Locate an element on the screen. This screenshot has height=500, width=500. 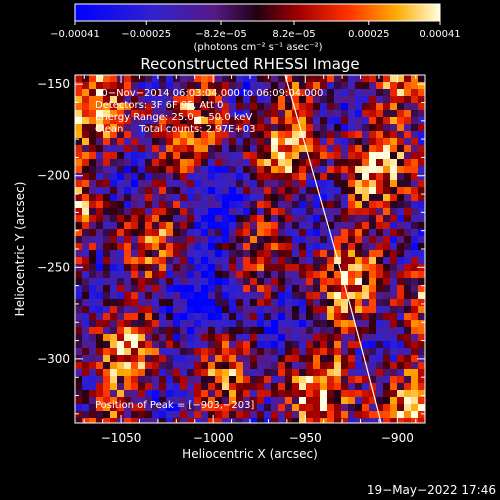
y-axis-label: Heliocentric Y (arcsec) is located at coordinates (20, 249).